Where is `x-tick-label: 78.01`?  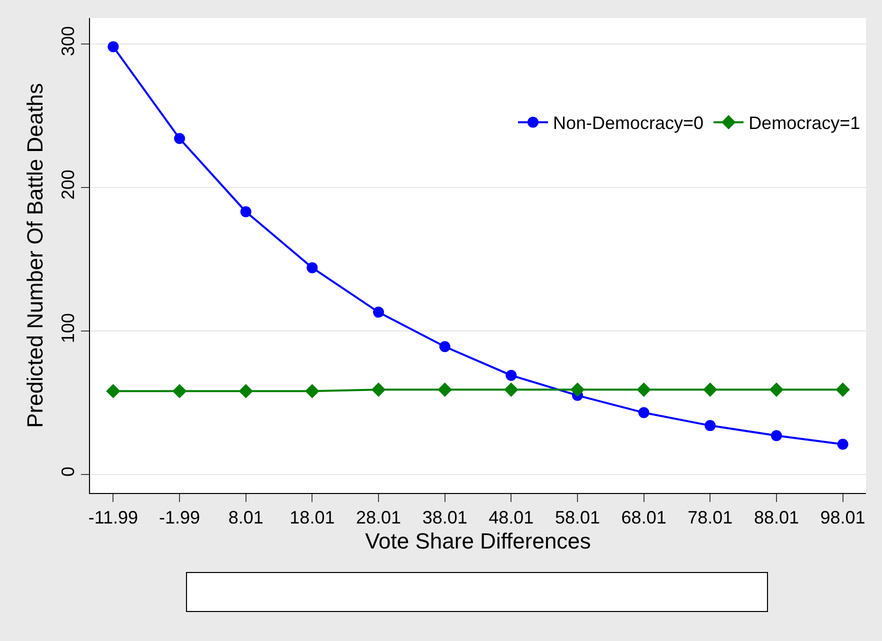
x-tick-label: 78.01 is located at coordinates (710, 518).